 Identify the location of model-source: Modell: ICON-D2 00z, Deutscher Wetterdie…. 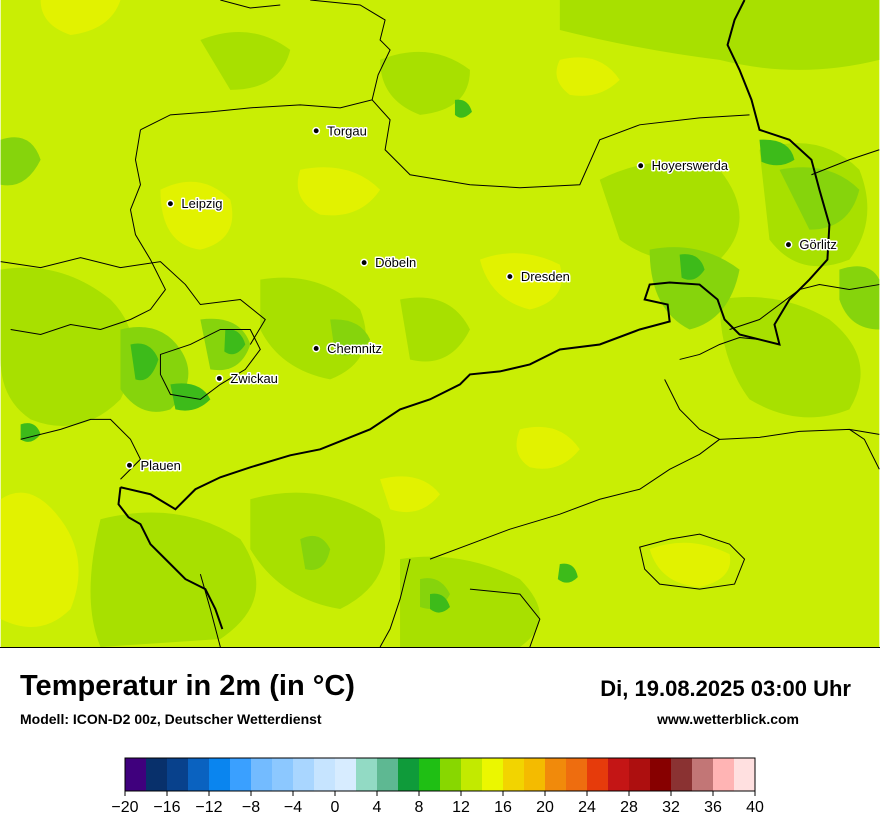
(171, 719).